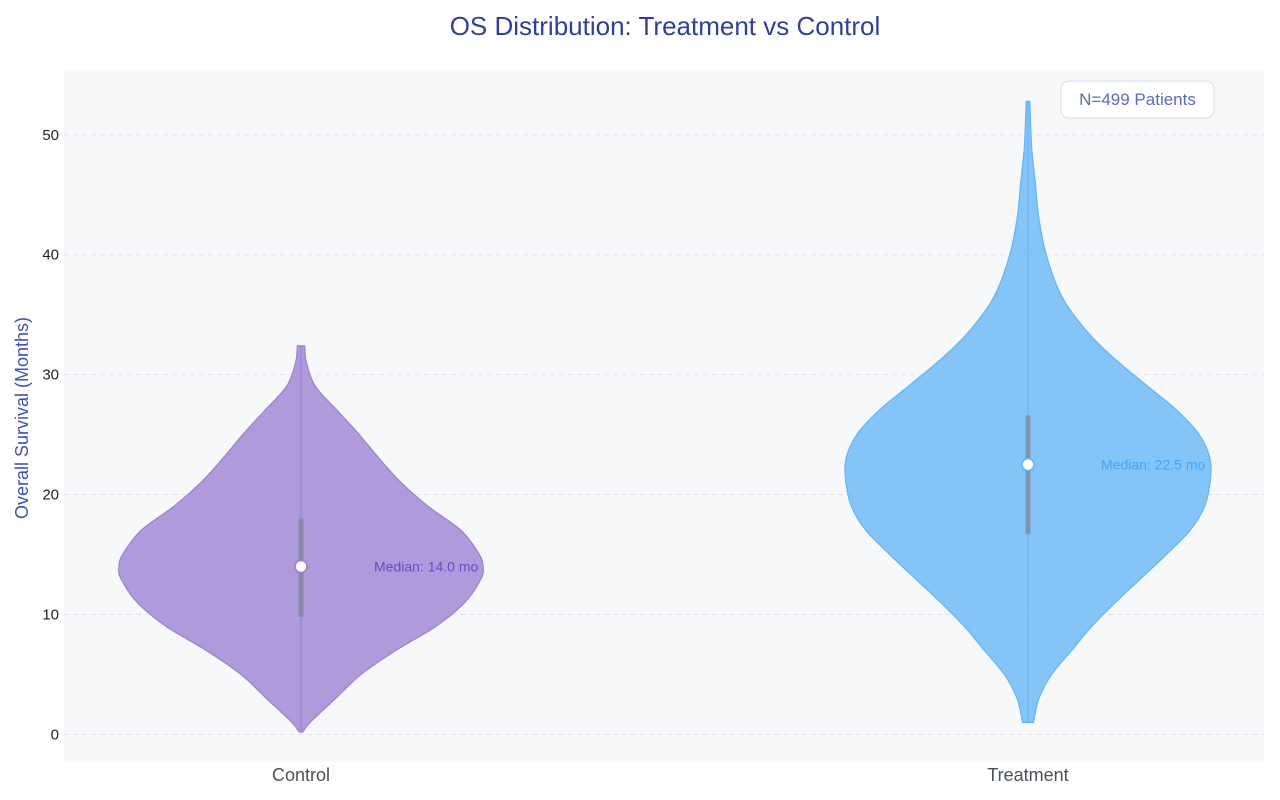 This screenshot has width=1280, height=800. I want to click on y-axis-ticks: 0 10 20 30 40 50, so click(50, 435).